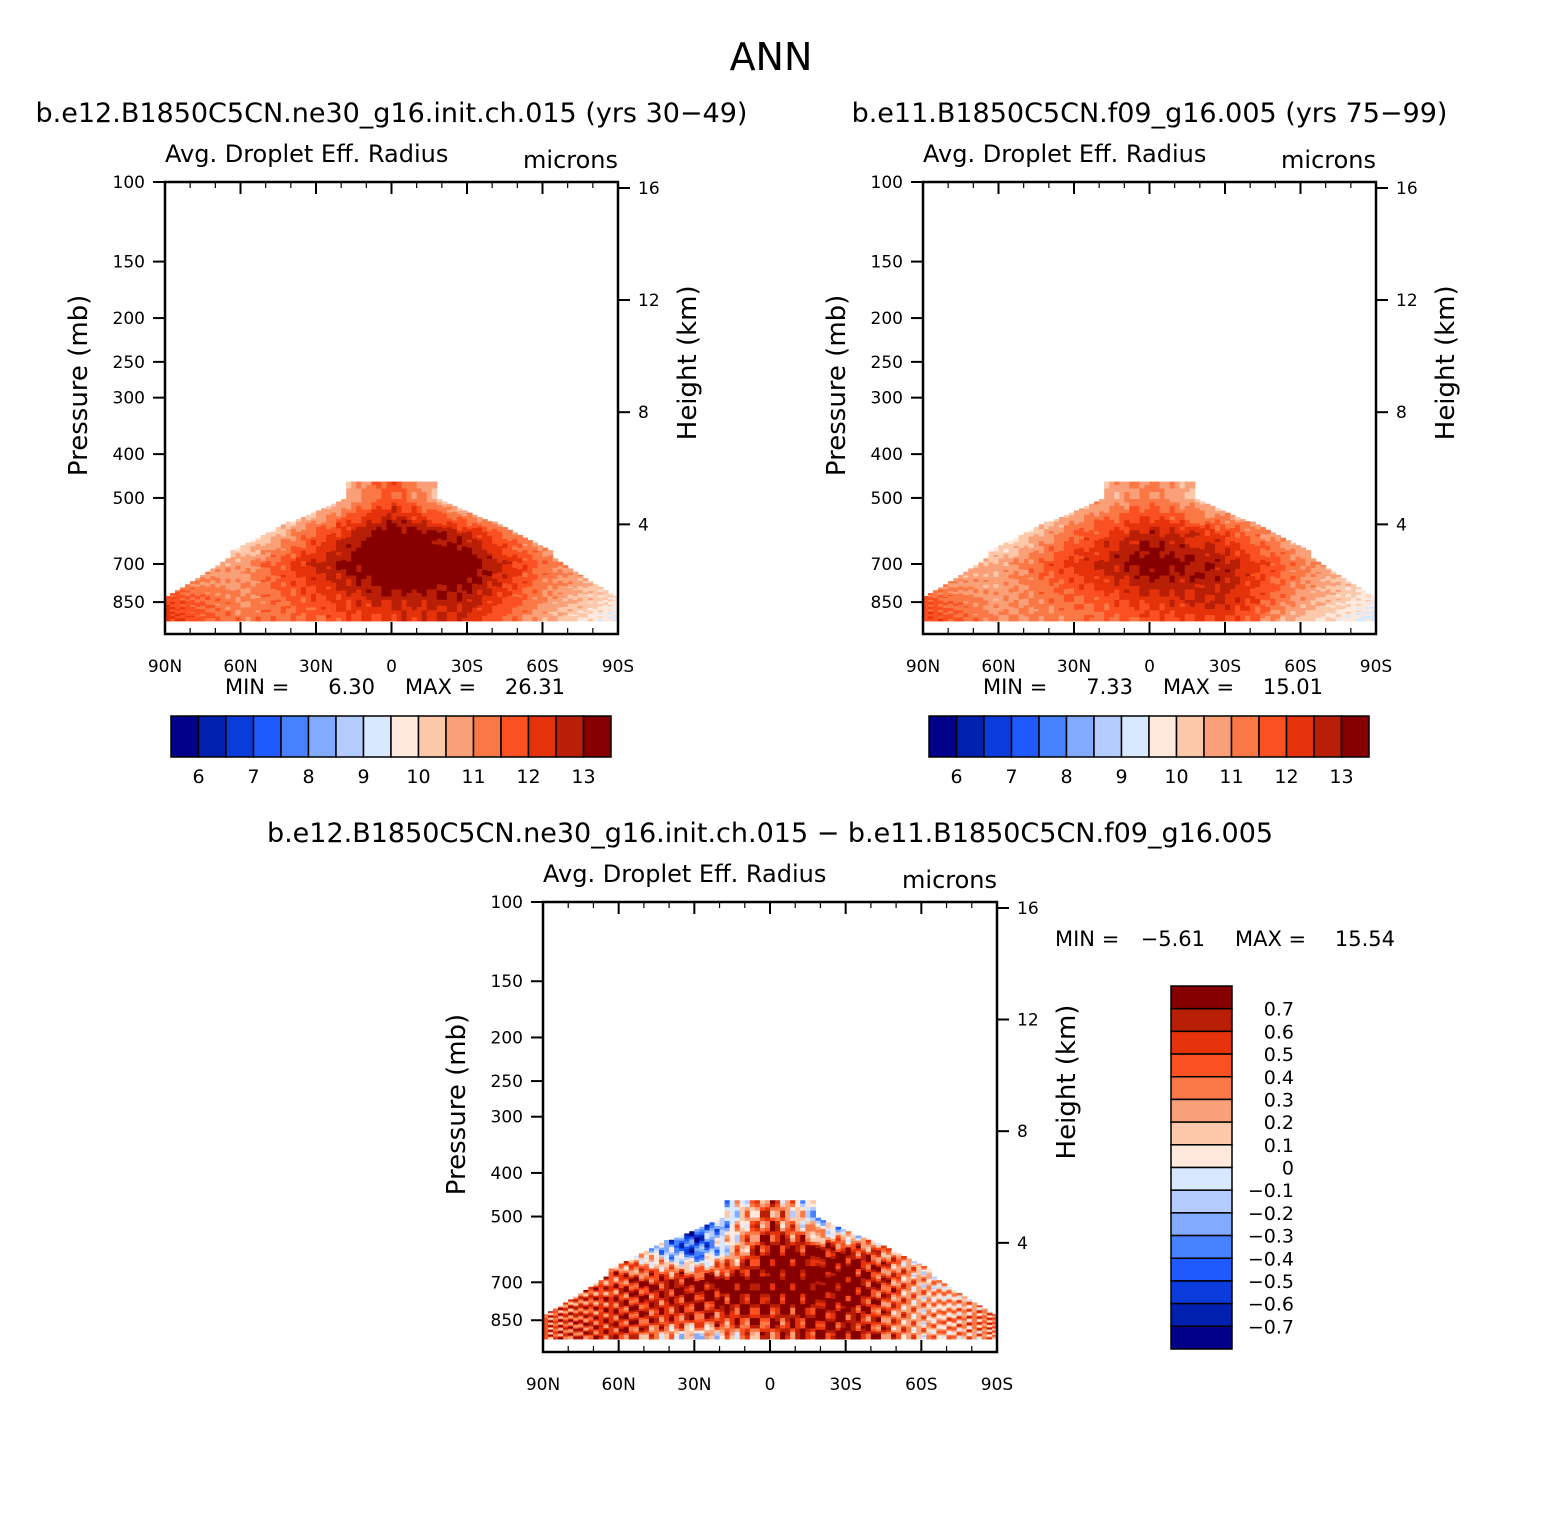 The height and width of the screenshot is (1538, 1541). Describe the element at coordinates (363, 777) in the screenshot. I see `colorbar-label: 9` at that location.